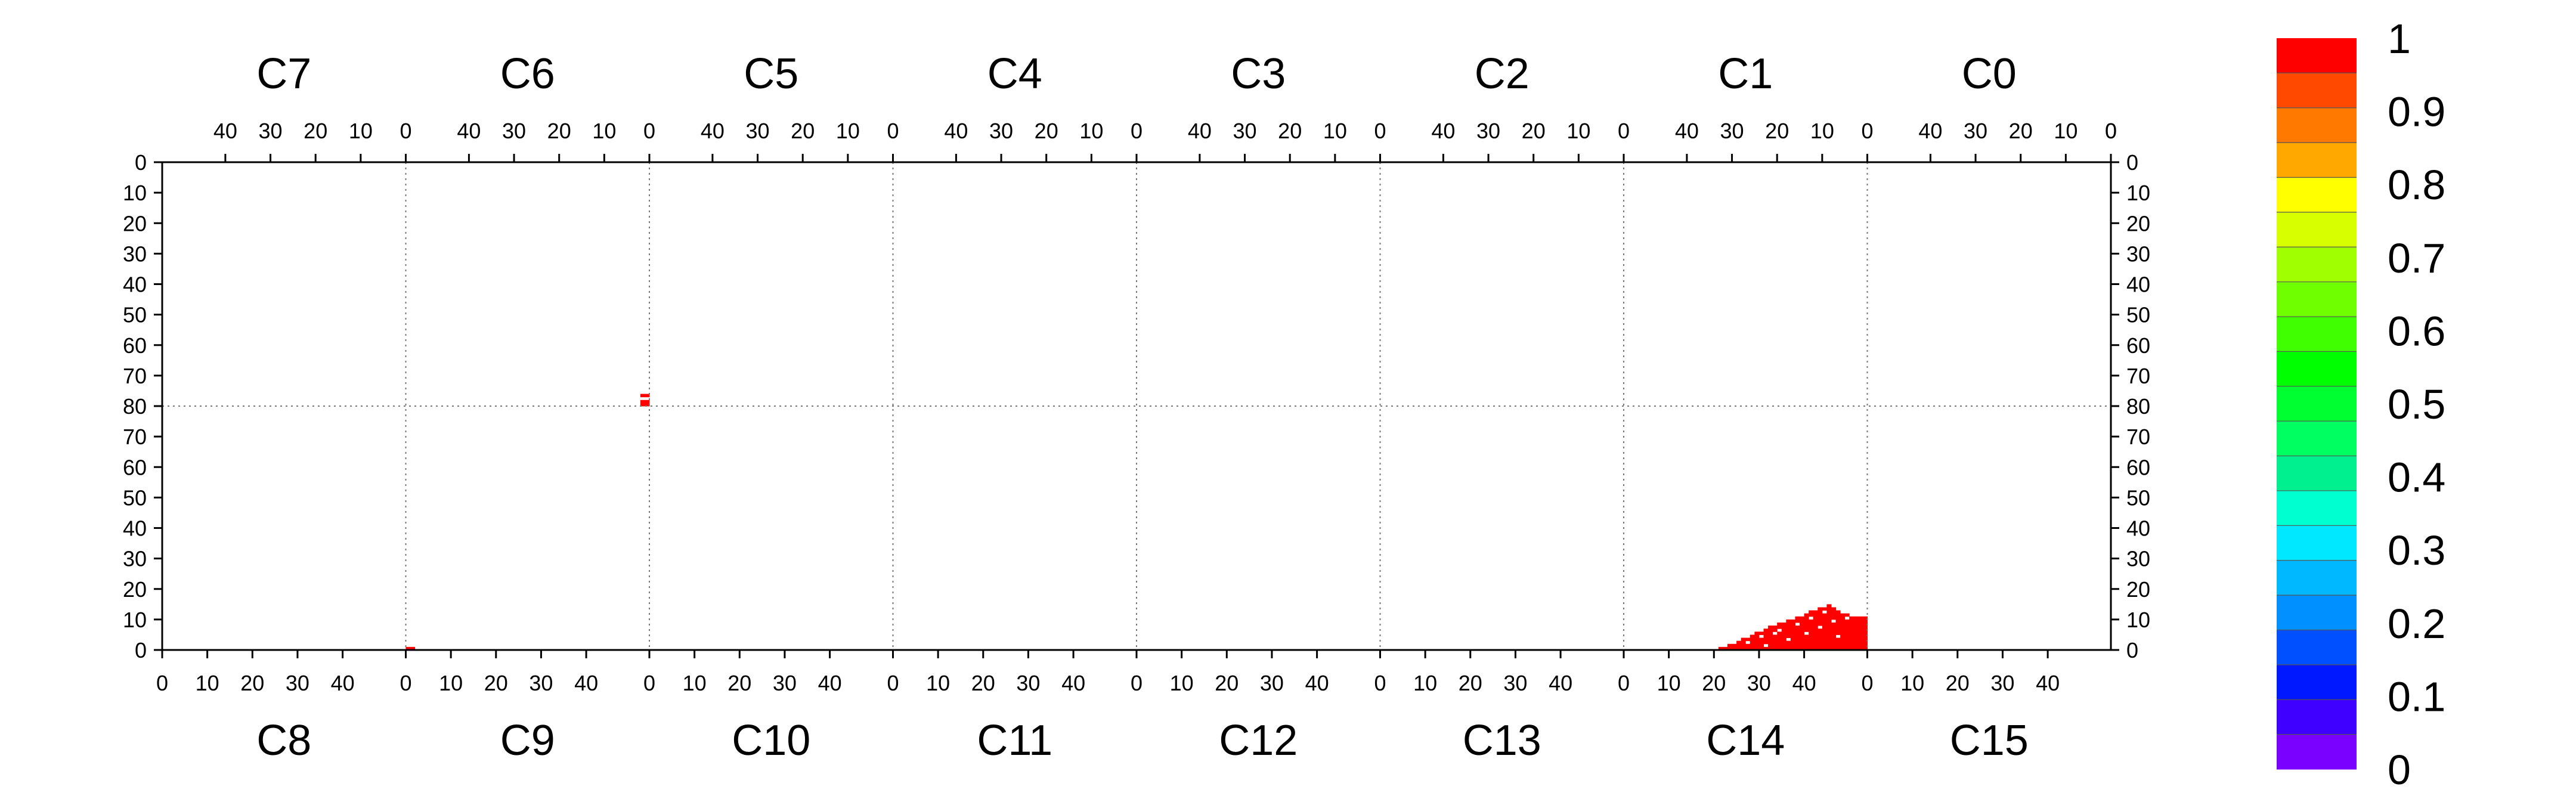 The image size is (2576, 805). What do you see at coordinates (2416, 696) in the screenshot?
I see `colorbar-tick-label: 0.1` at bounding box center [2416, 696].